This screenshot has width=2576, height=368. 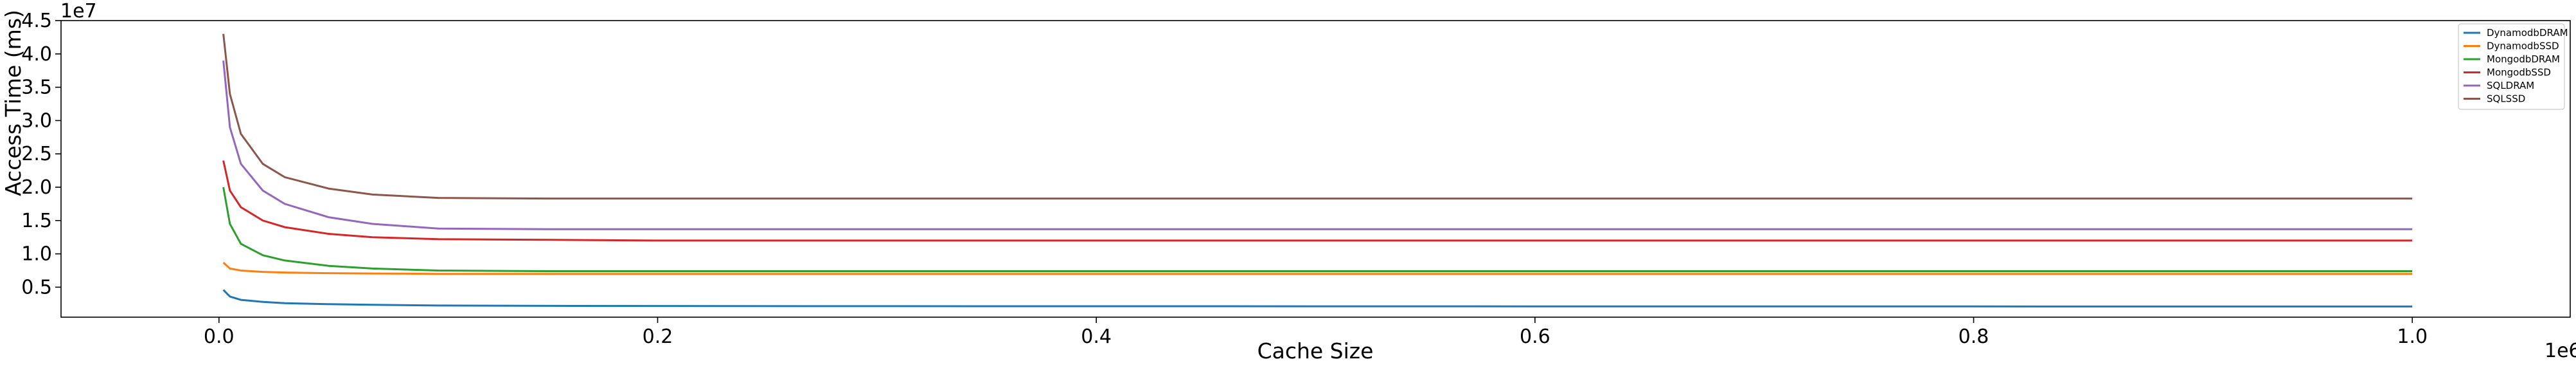 I want to click on y-tick-label: 3.5, so click(x=37, y=88).